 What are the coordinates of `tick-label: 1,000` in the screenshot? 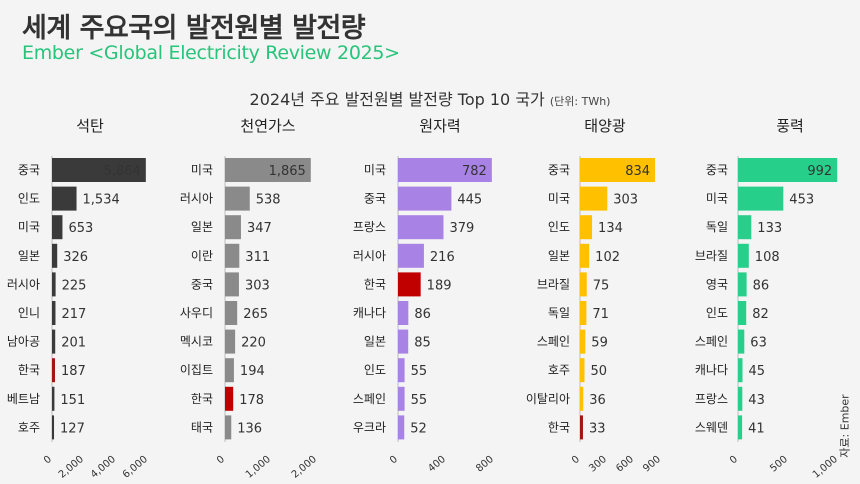 It's located at (825, 467).